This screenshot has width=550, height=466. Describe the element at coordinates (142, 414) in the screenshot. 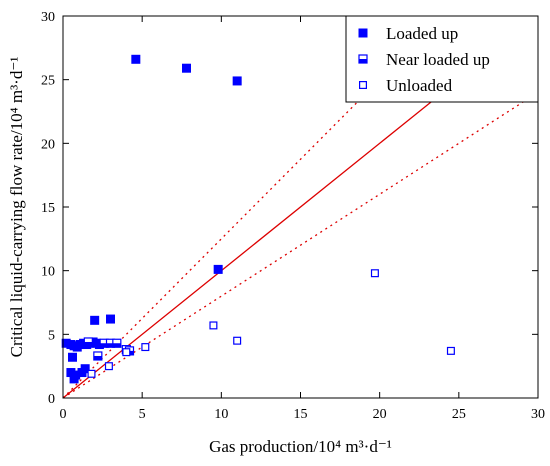

I see `x-tick-label: 5` at that location.